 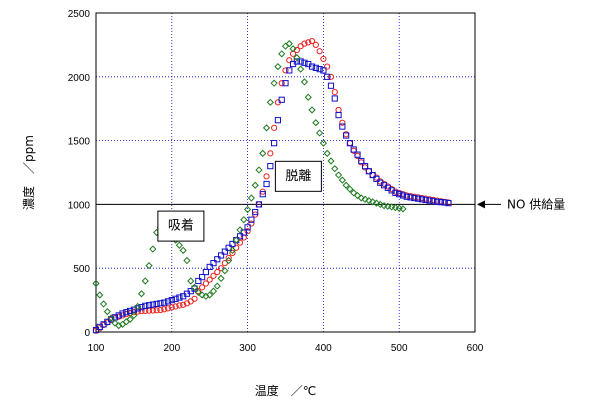 I want to click on annotation-desorption-text: 脱離, so click(x=298, y=176).